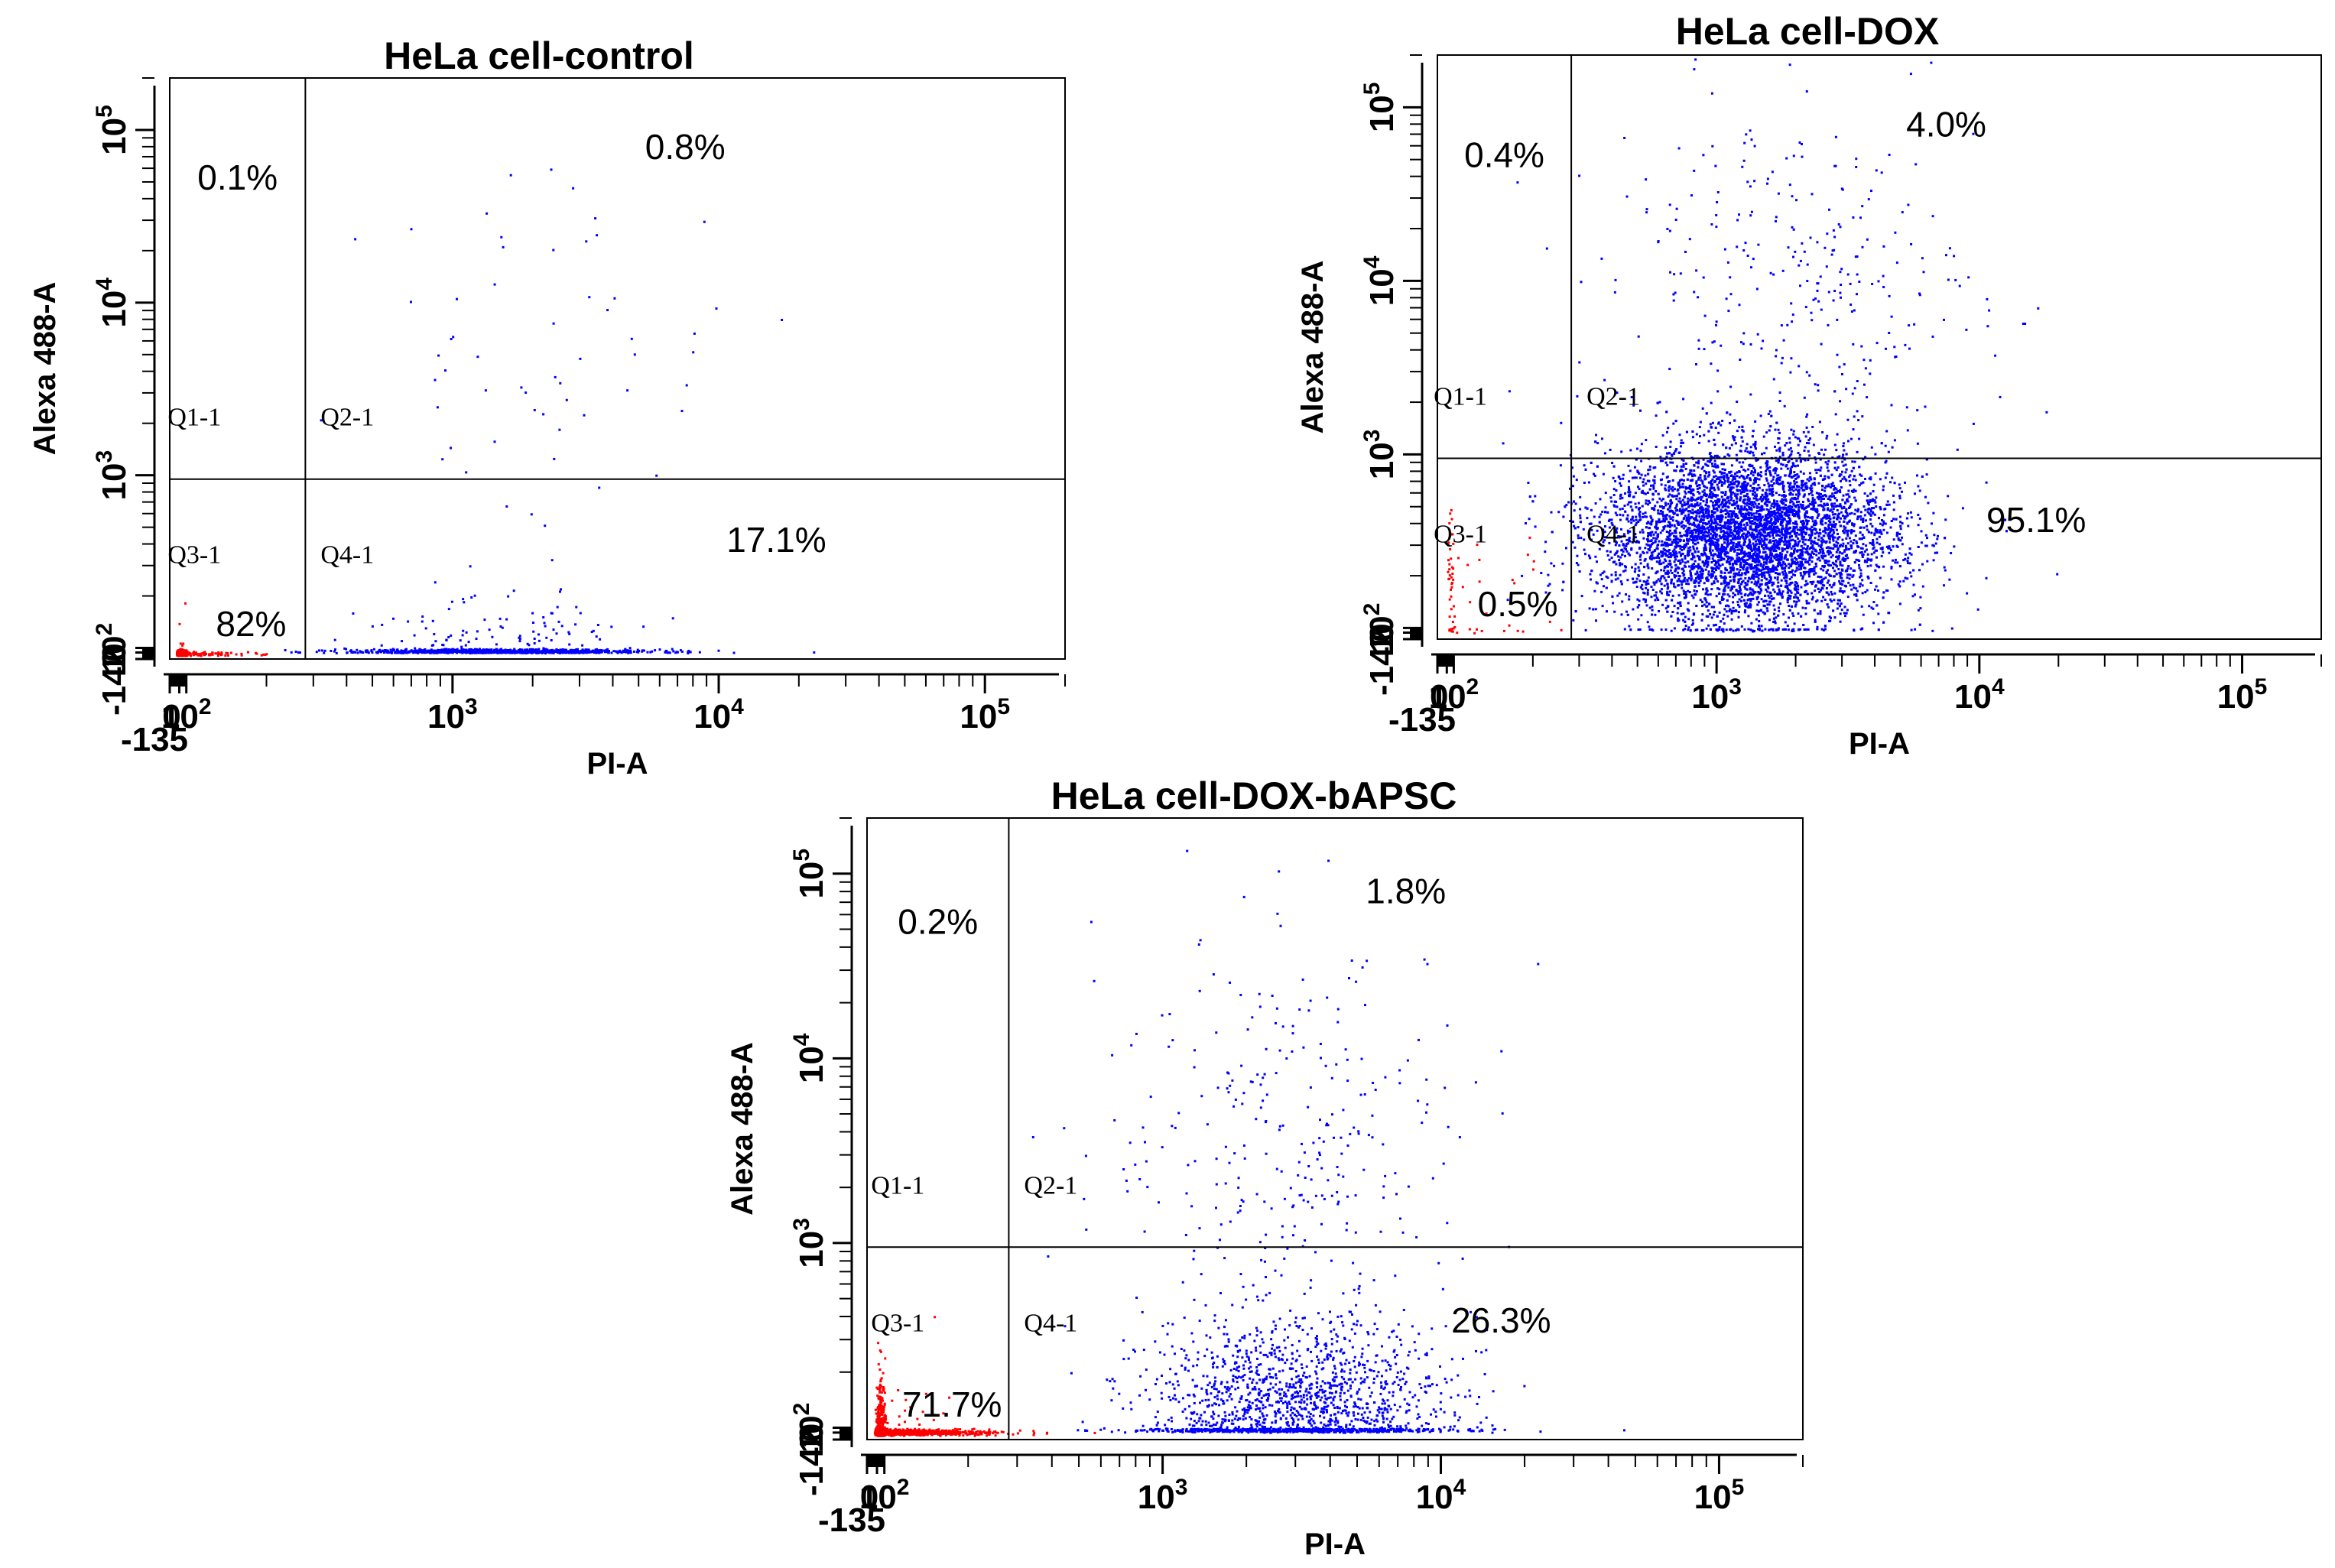 The width and height of the screenshot is (2335, 1568). What do you see at coordinates (496, 412) in the screenshot?
I see `scatter-points` at bounding box center [496, 412].